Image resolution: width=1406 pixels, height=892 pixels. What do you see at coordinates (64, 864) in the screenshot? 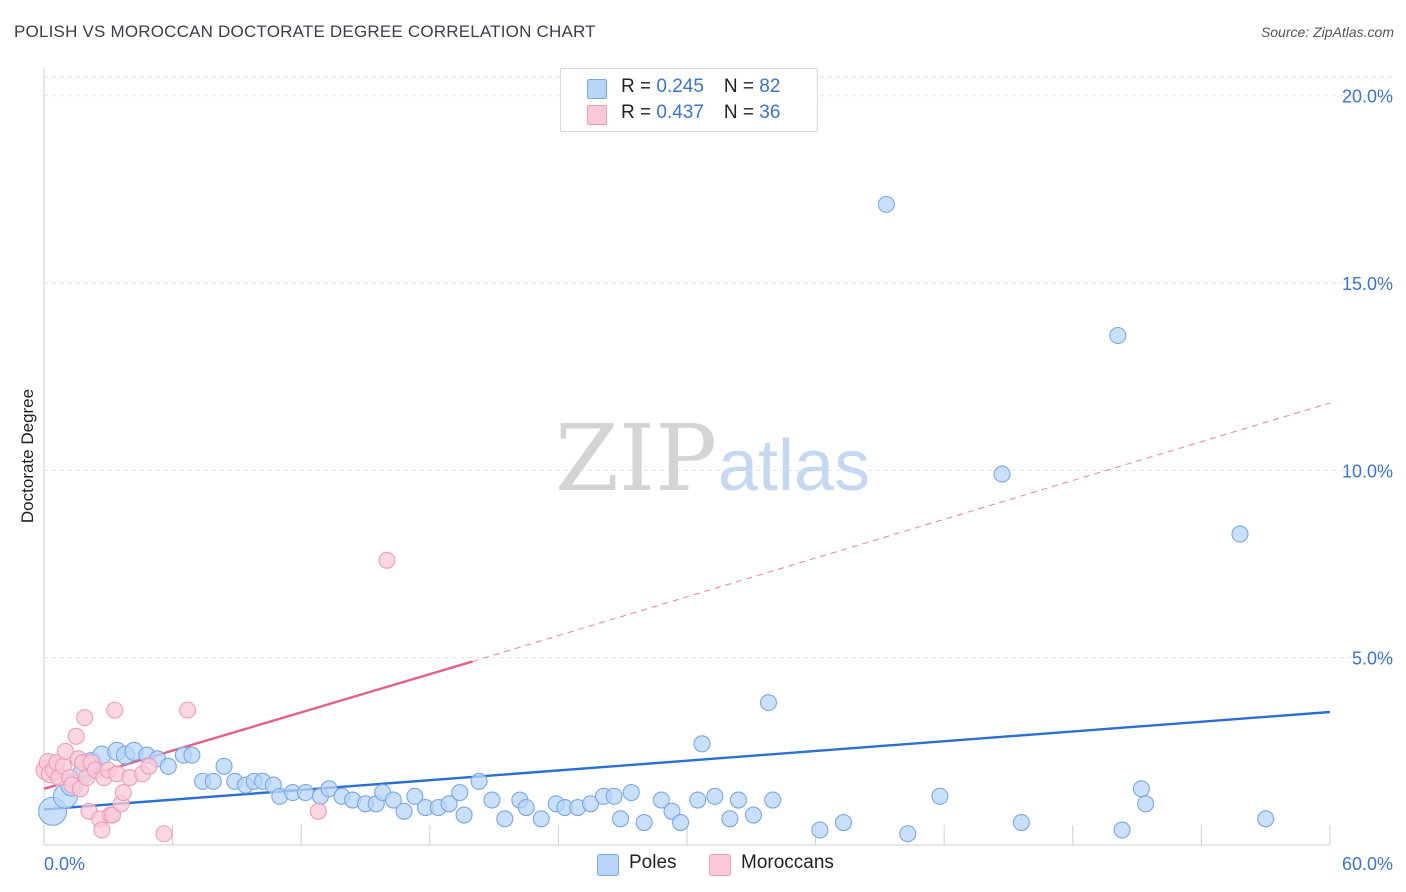
I see `x-tick-label-0: 0.0%` at bounding box center [64, 864].